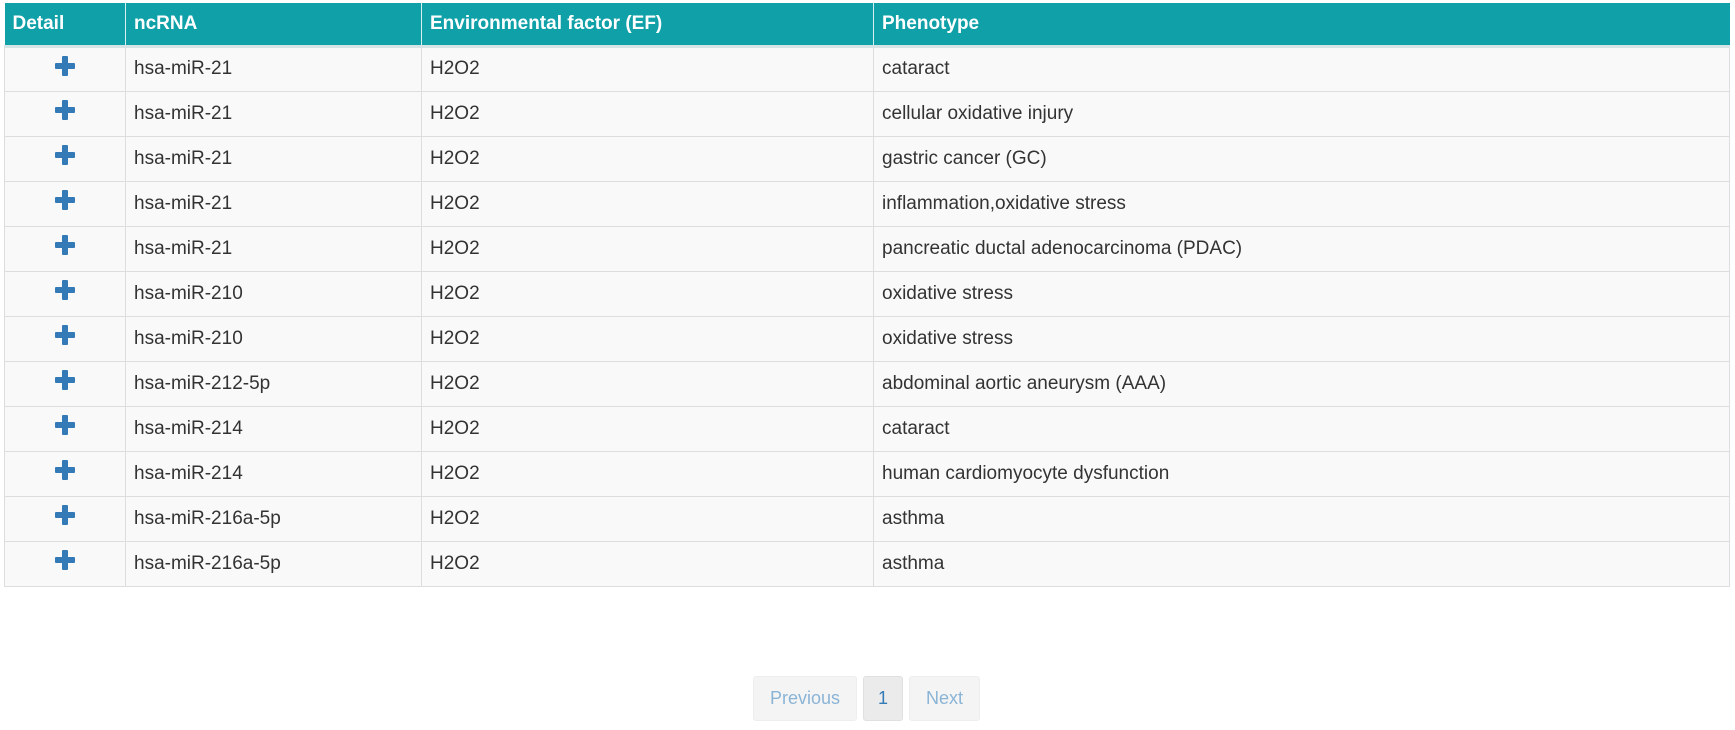 This screenshot has height=730, width=1735. I want to click on header-ncrna: ncRNA, so click(273, 25).